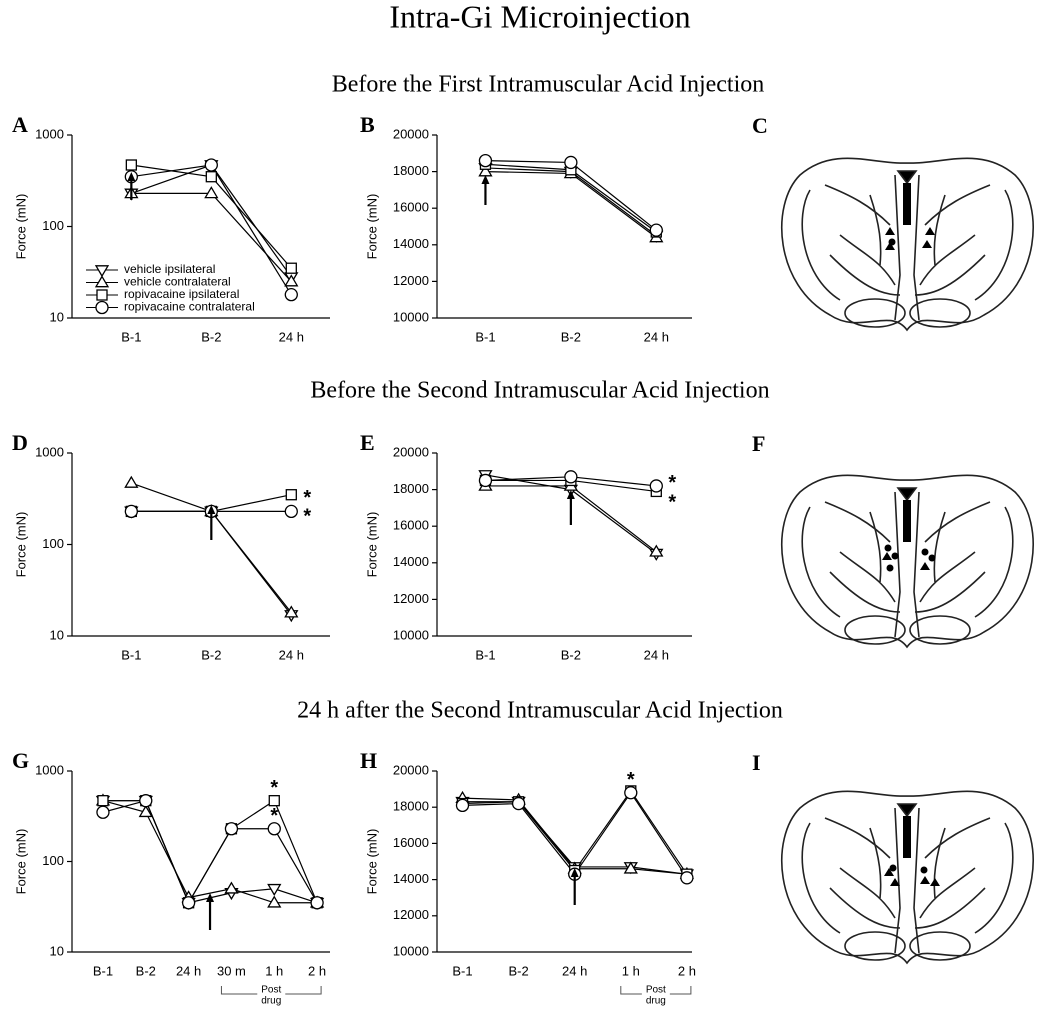 The image size is (1050, 1017). What do you see at coordinates (20, 760) in the screenshot?
I see `panel-letter: G` at bounding box center [20, 760].